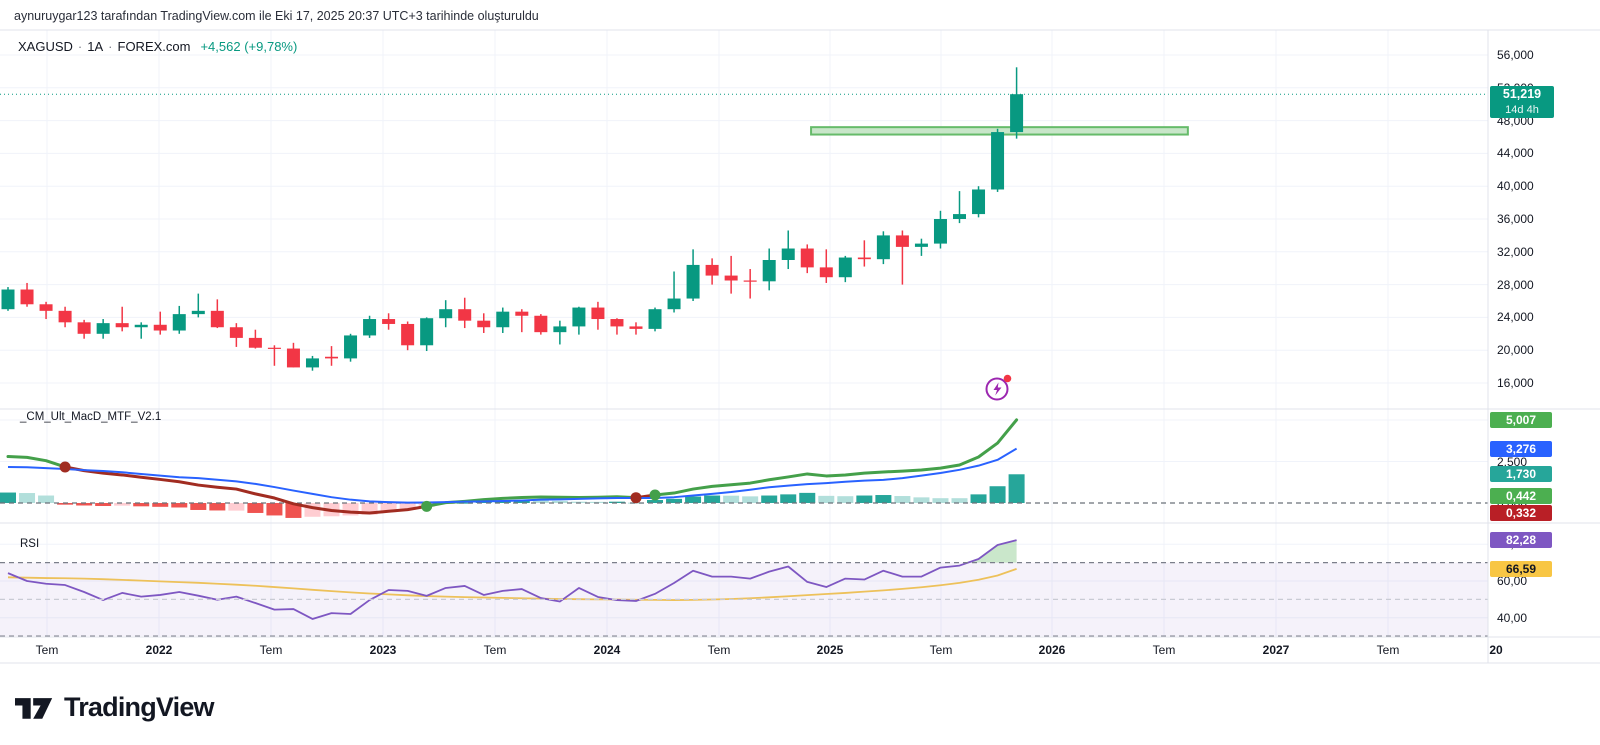 This screenshot has height=745, width=1600. I want to click on macd-value-badge: 0,332, so click(1521, 512).